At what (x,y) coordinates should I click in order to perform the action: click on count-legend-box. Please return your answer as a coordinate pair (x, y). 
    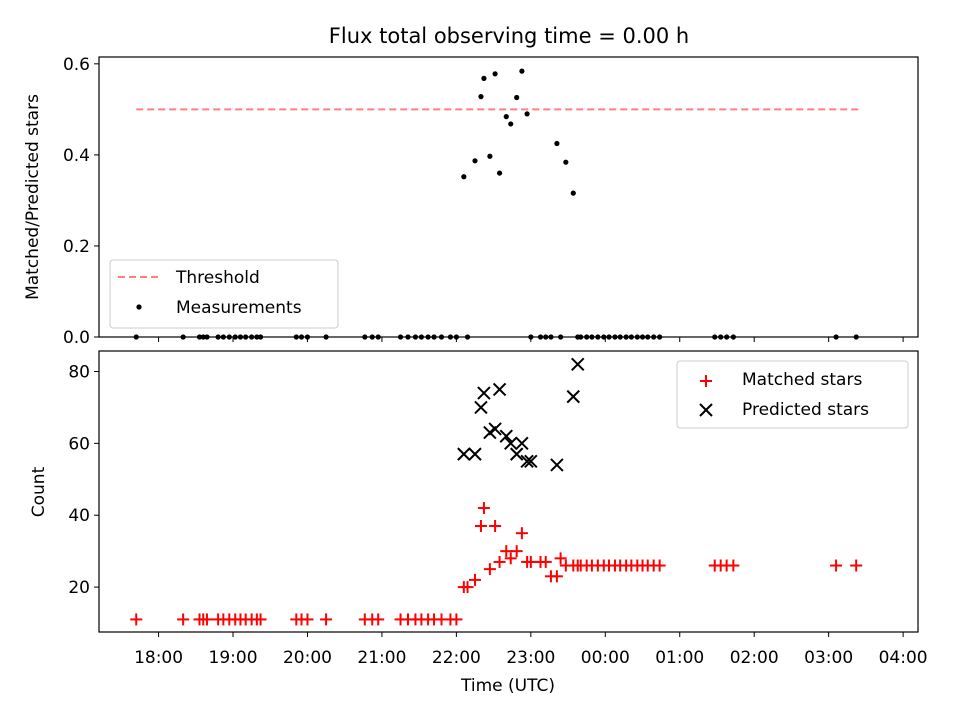
    Looking at the image, I should click on (792, 394).